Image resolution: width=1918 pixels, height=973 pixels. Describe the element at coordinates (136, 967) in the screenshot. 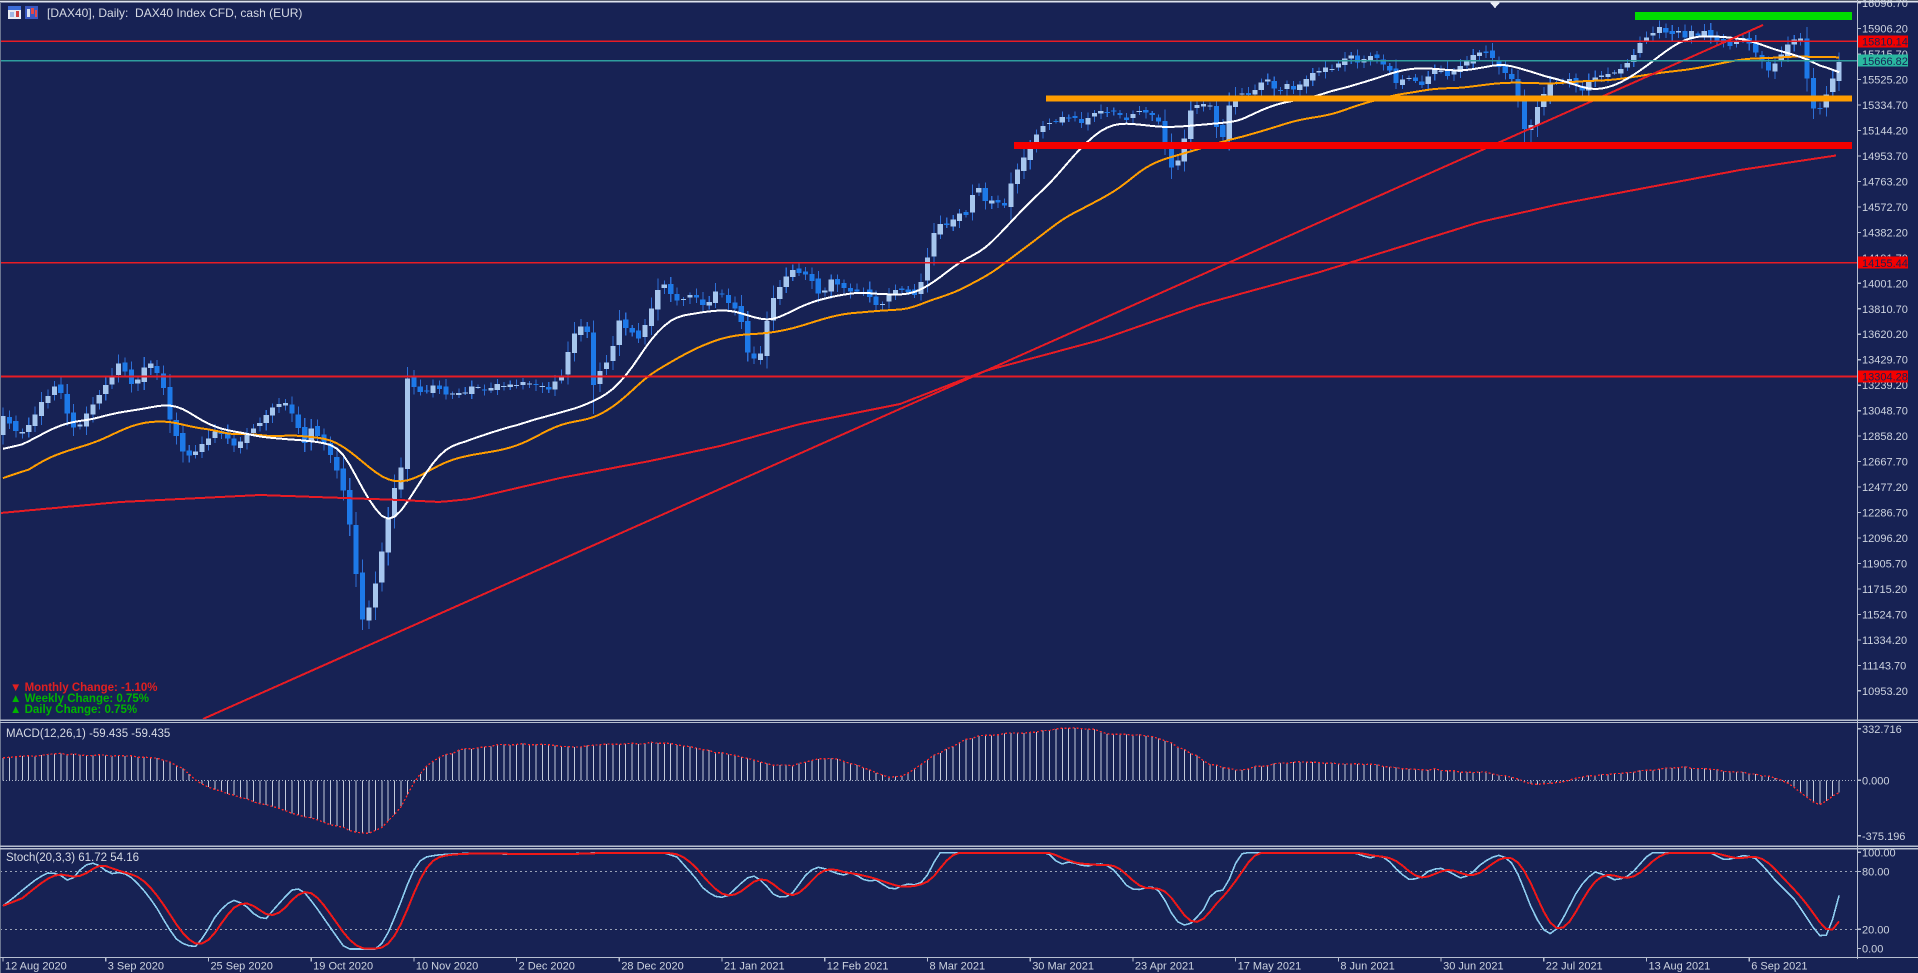

I see `svg-text: 3 Sep 2020` at that location.